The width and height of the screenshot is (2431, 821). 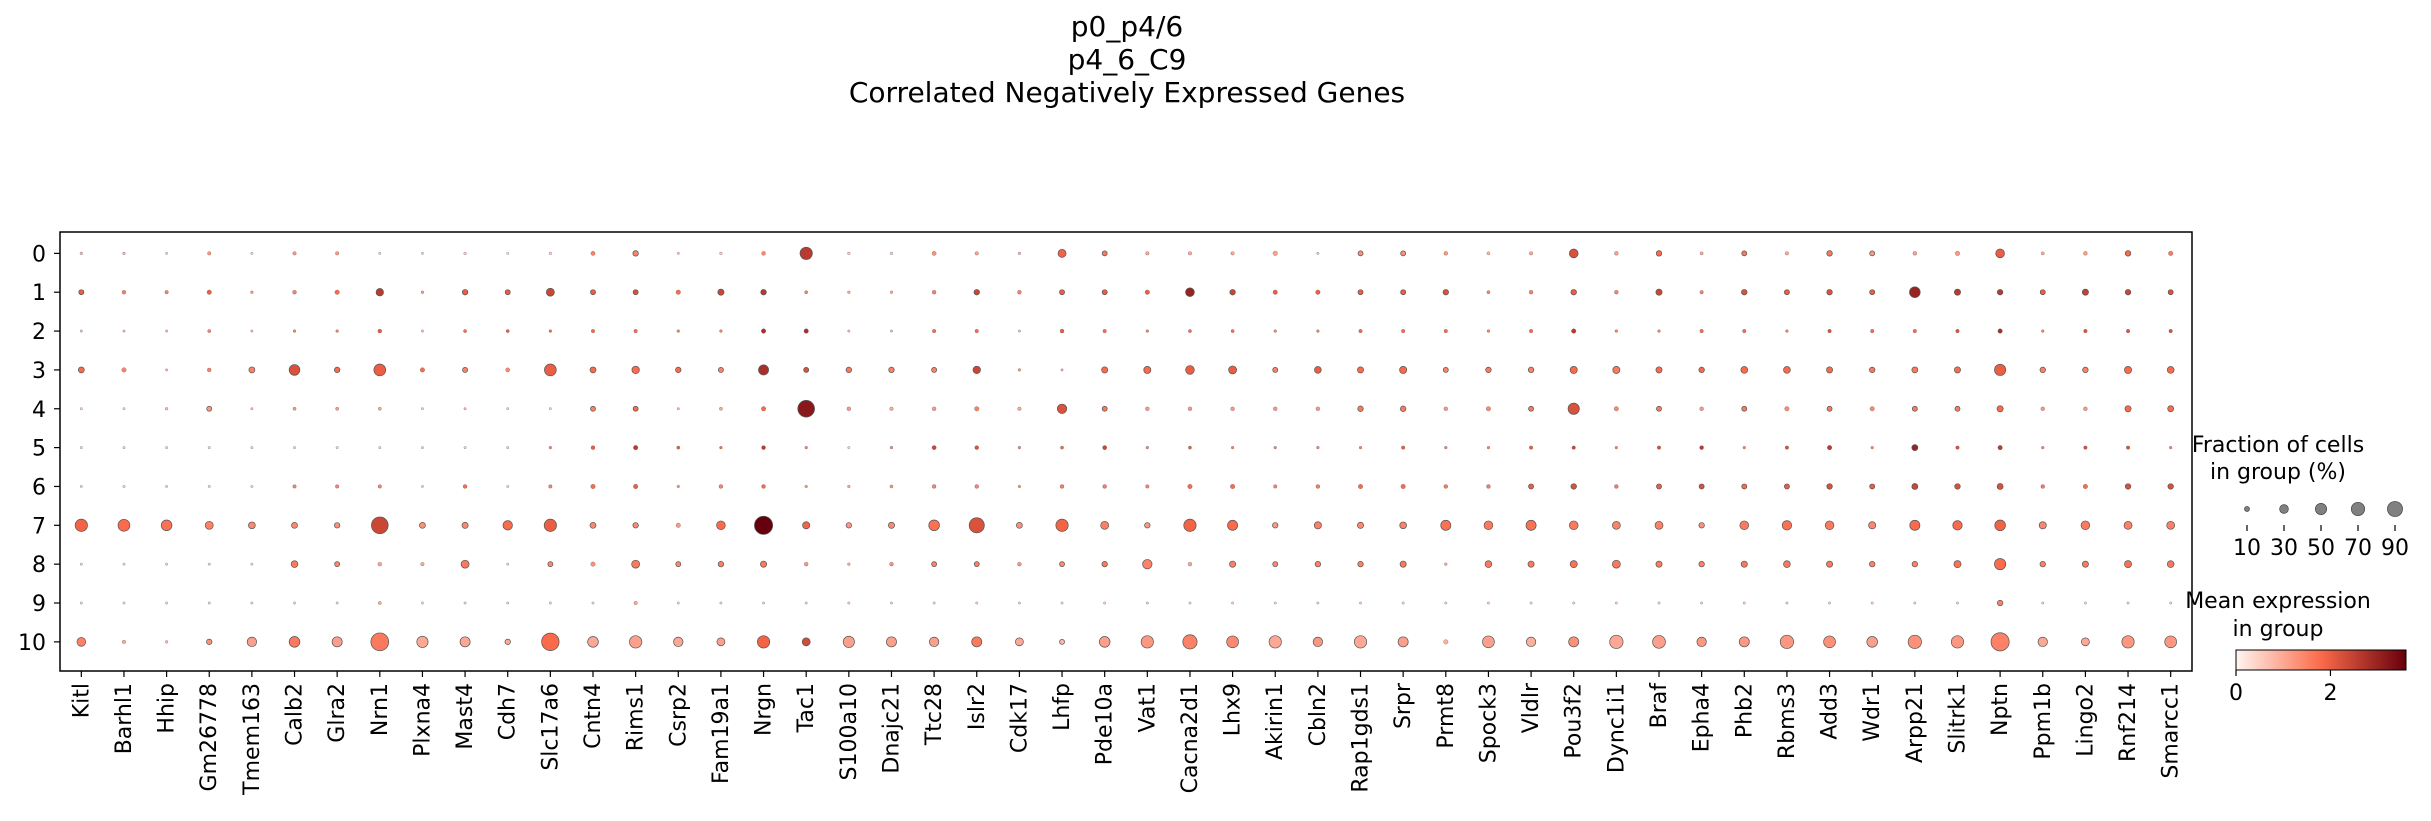 What do you see at coordinates (1019, 718) in the screenshot?
I see `x-tick-label: Cdk17` at bounding box center [1019, 718].